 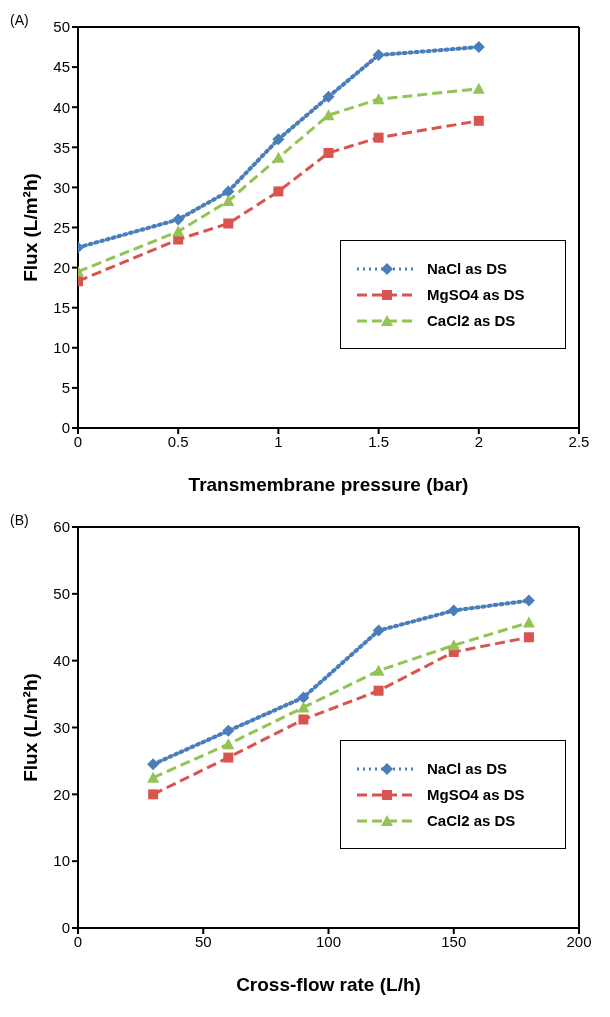 I want to click on x-tick-label: 1, so click(x=278, y=441).